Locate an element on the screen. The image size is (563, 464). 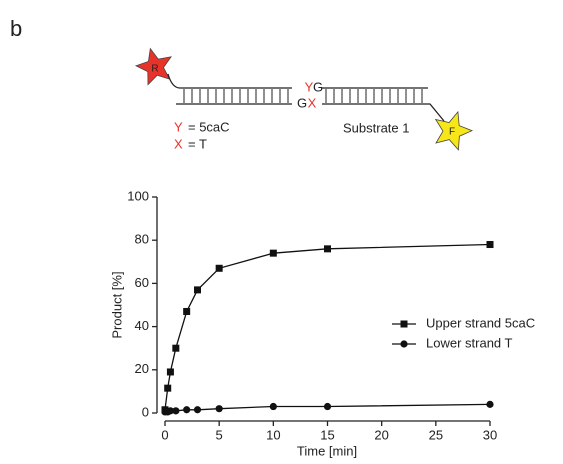
x-axis-label: Time [min] is located at coordinates (327, 450).